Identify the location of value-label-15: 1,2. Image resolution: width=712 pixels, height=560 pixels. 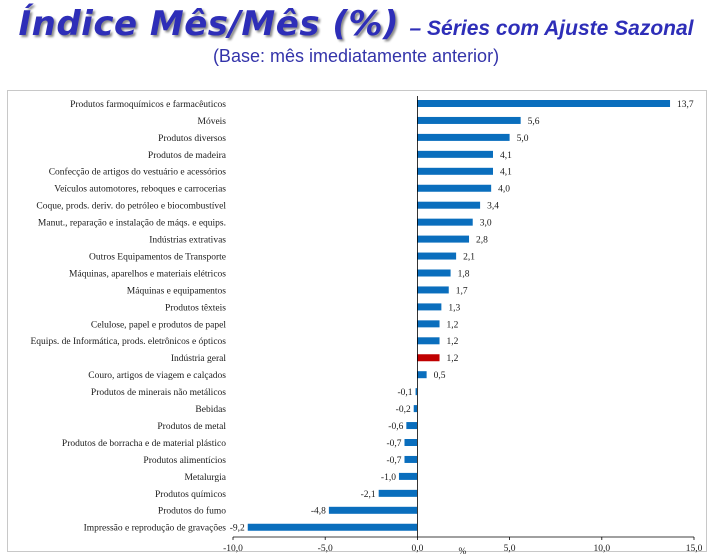
(453, 359).